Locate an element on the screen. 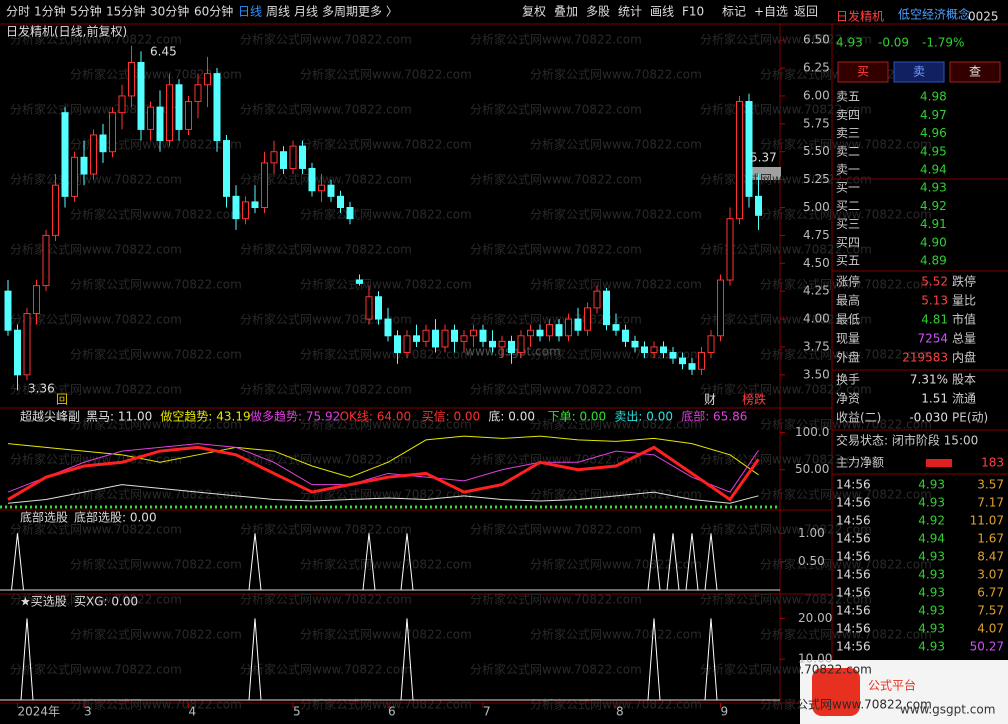 This screenshot has width=1008, height=724. toolbar-button: 统计 is located at coordinates (630, 12).